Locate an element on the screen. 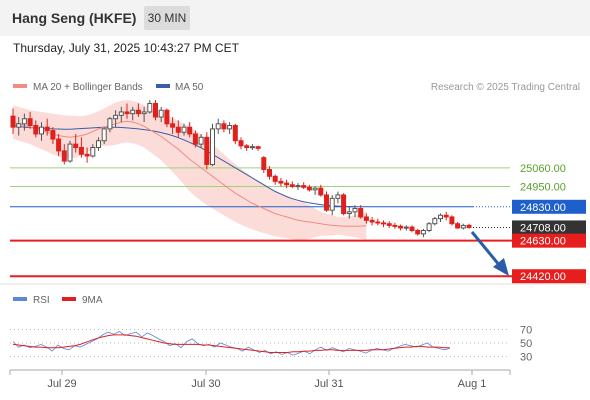 Image resolution: width=590 pixels, height=400 pixels. pivot-label-box is located at coordinates (549, 206).